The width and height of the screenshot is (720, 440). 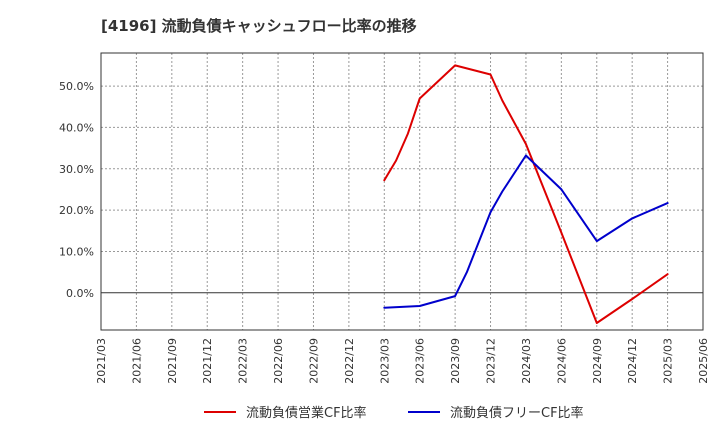 I want to click on x-tick-label: 2024/06, so click(x=561, y=361).